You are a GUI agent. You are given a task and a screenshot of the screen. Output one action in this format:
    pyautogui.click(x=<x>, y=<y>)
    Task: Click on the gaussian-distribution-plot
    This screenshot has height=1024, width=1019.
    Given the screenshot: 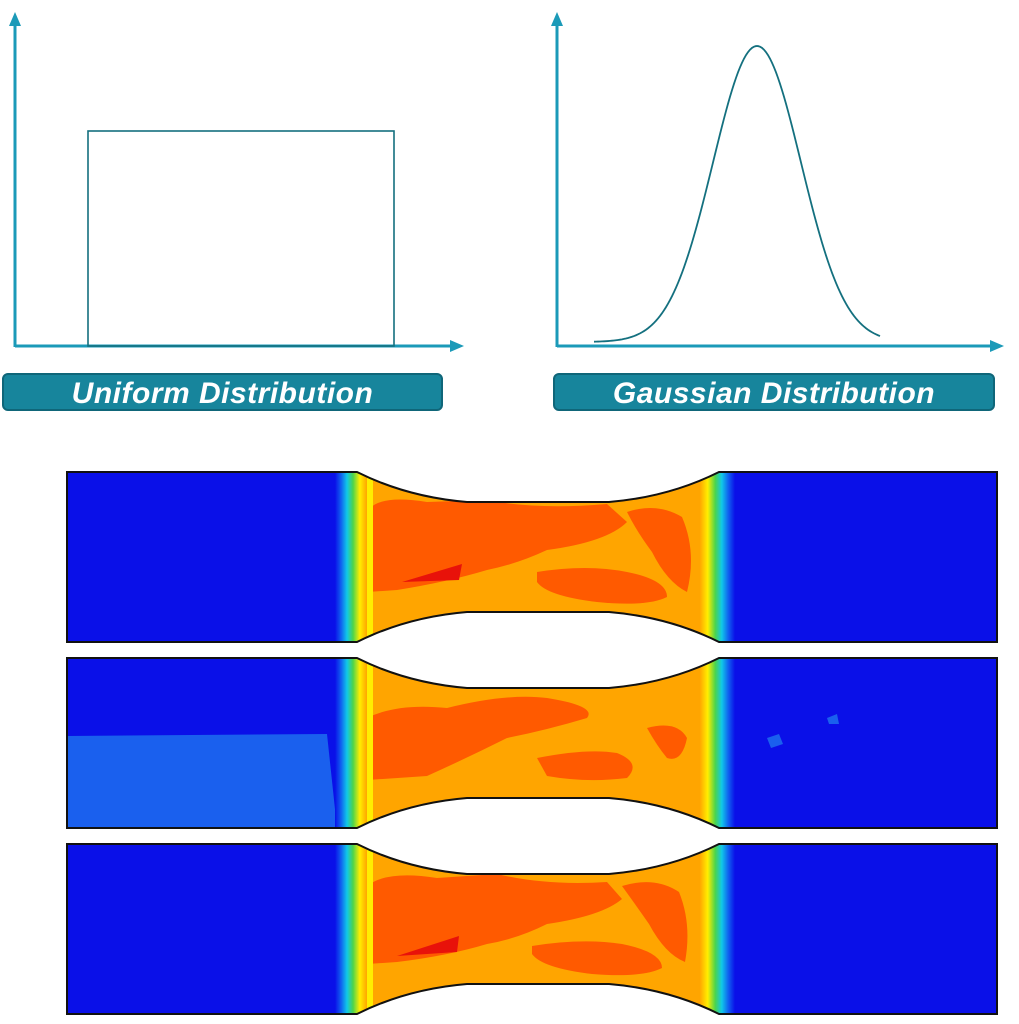 What is the action you would take?
    pyautogui.click(x=777, y=182)
    